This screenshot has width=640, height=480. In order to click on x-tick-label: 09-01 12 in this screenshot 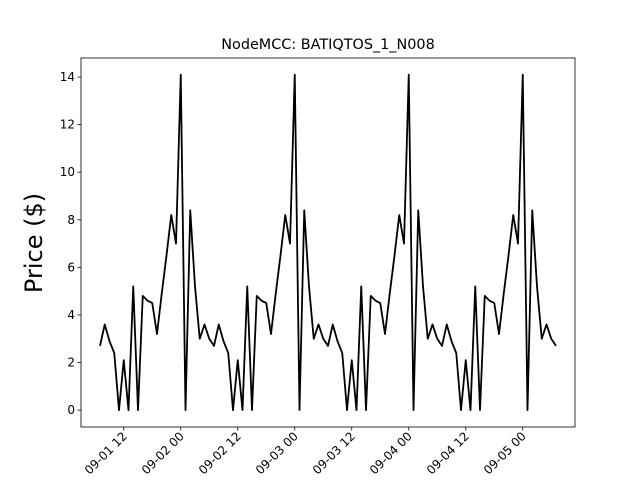, I will do `click(106, 453)`.